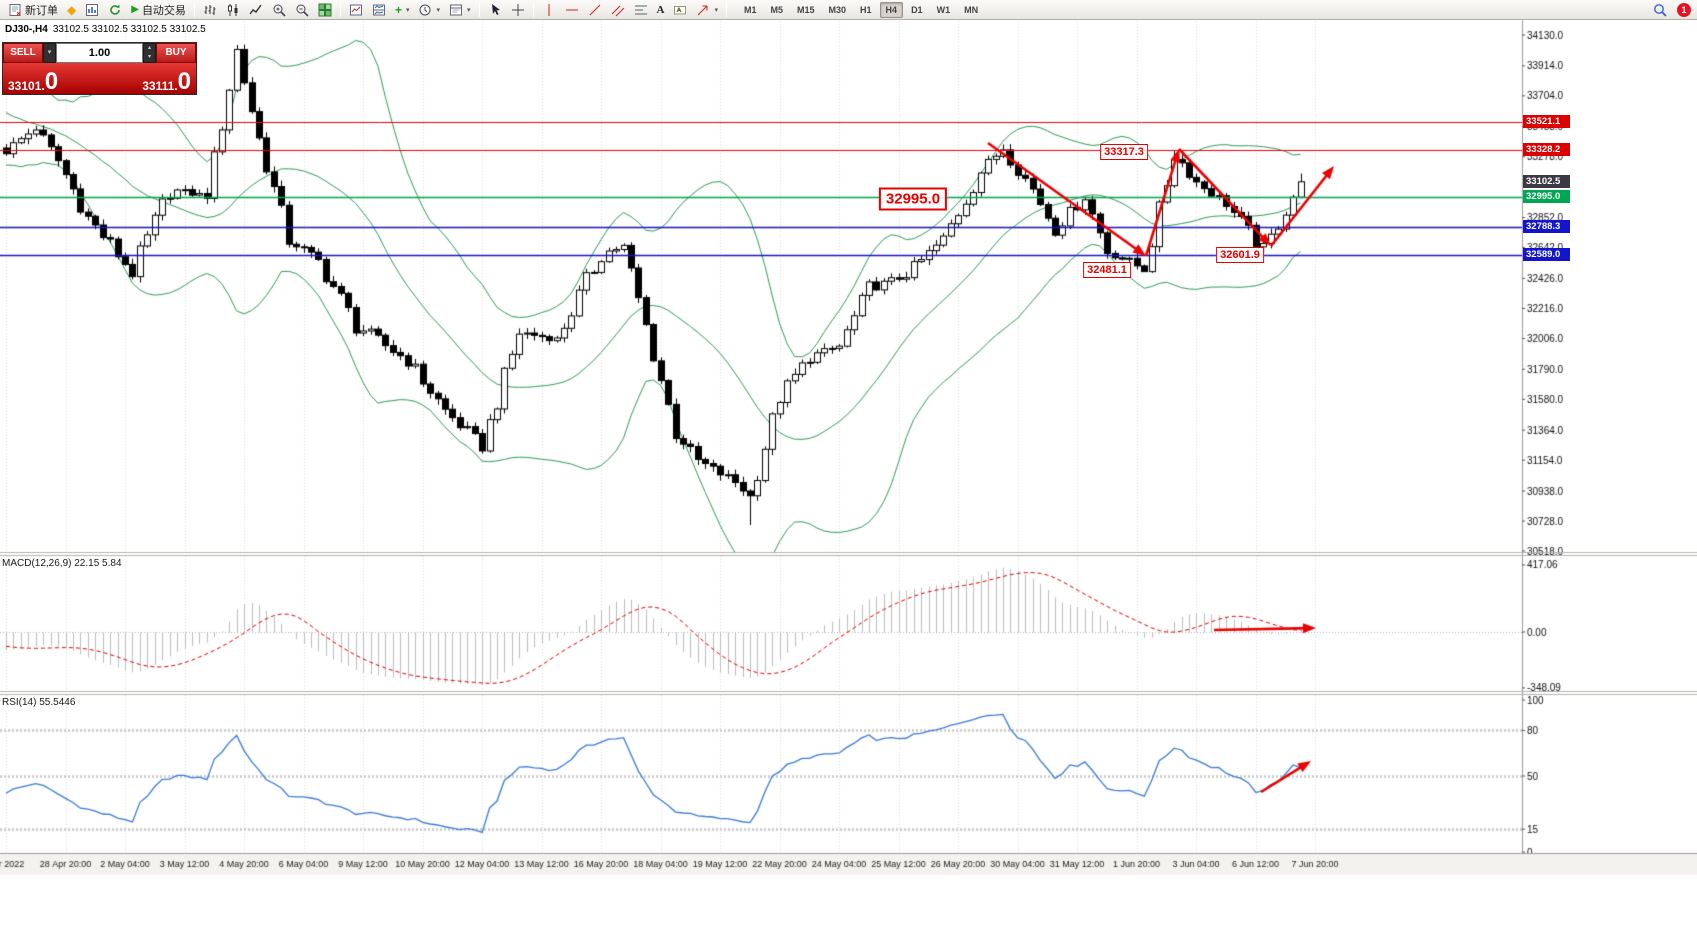 The image size is (1697, 942). I want to click on add-indicator-plus-icon: +, so click(398, 9).